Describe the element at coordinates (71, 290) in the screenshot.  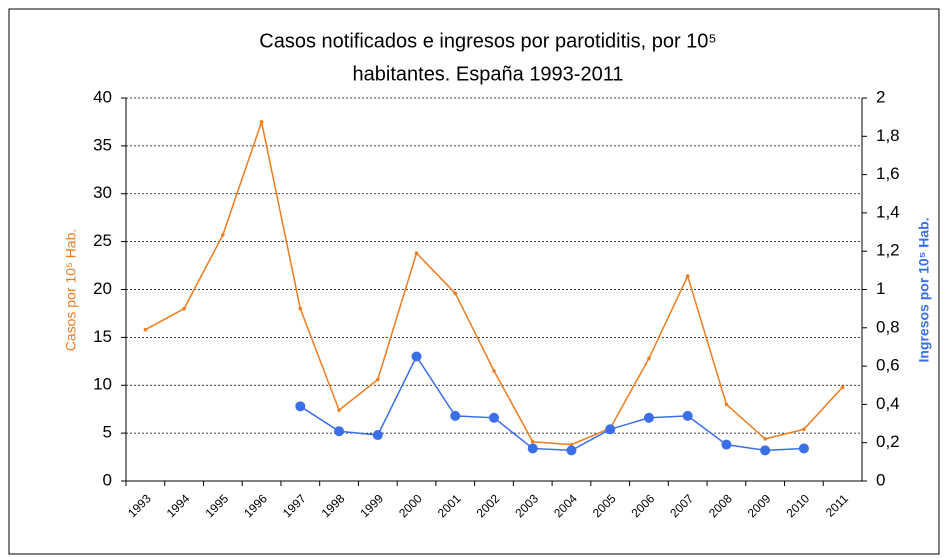
I see `y-axis-label: Casos por 10⁵ Hab.` at that location.